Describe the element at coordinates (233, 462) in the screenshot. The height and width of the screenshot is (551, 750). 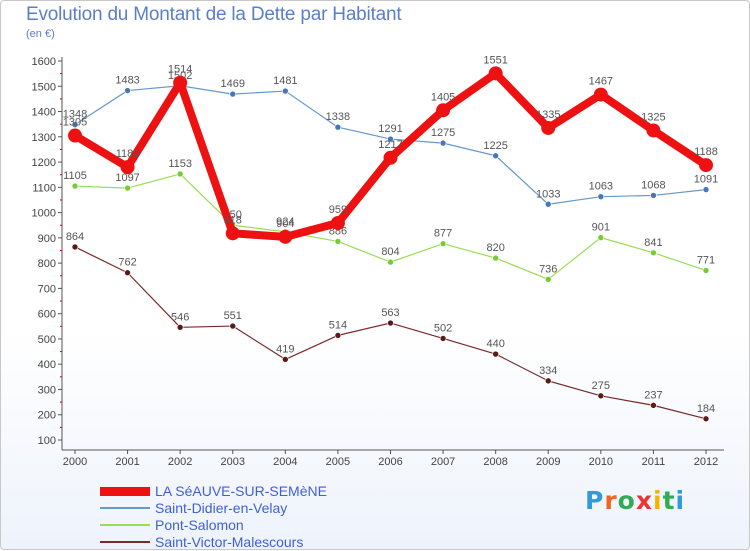
I see `x-tick-label: 2003` at that location.